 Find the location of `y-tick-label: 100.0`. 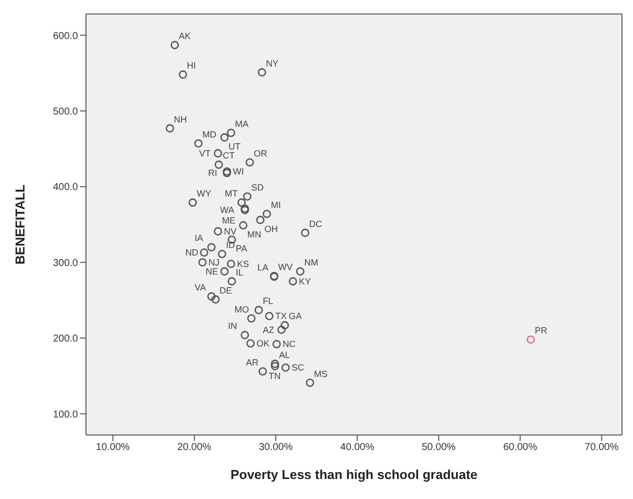

y-tick-label: 100.0 is located at coordinates (65, 414).